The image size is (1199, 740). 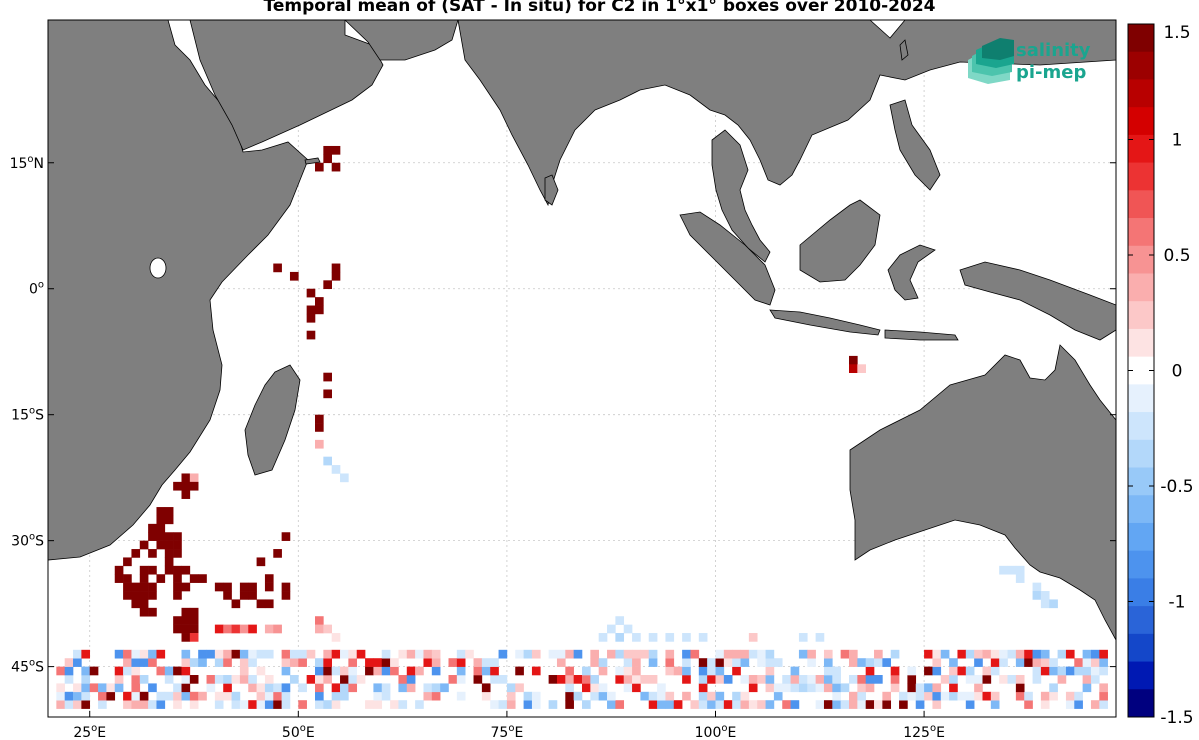 What do you see at coordinates (27, 415) in the screenshot?
I see `y-tick-label-2: 15oS` at bounding box center [27, 415].